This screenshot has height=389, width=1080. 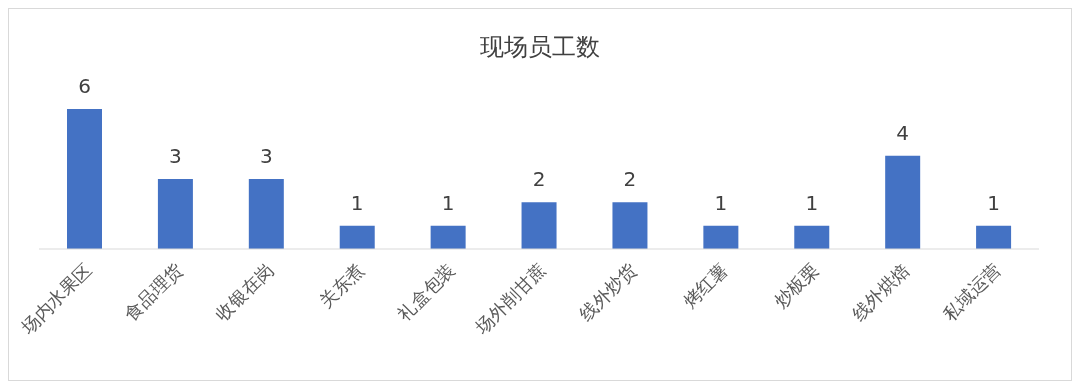 What do you see at coordinates (341, 285) in the screenshot?
I see `x-tick-label: 关东煮` at bounding box center [341, 285].